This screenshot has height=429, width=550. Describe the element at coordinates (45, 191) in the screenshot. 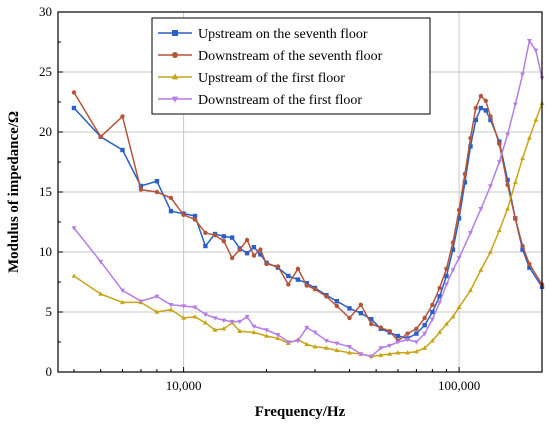

I see `y-tick-label: 15` at that location.